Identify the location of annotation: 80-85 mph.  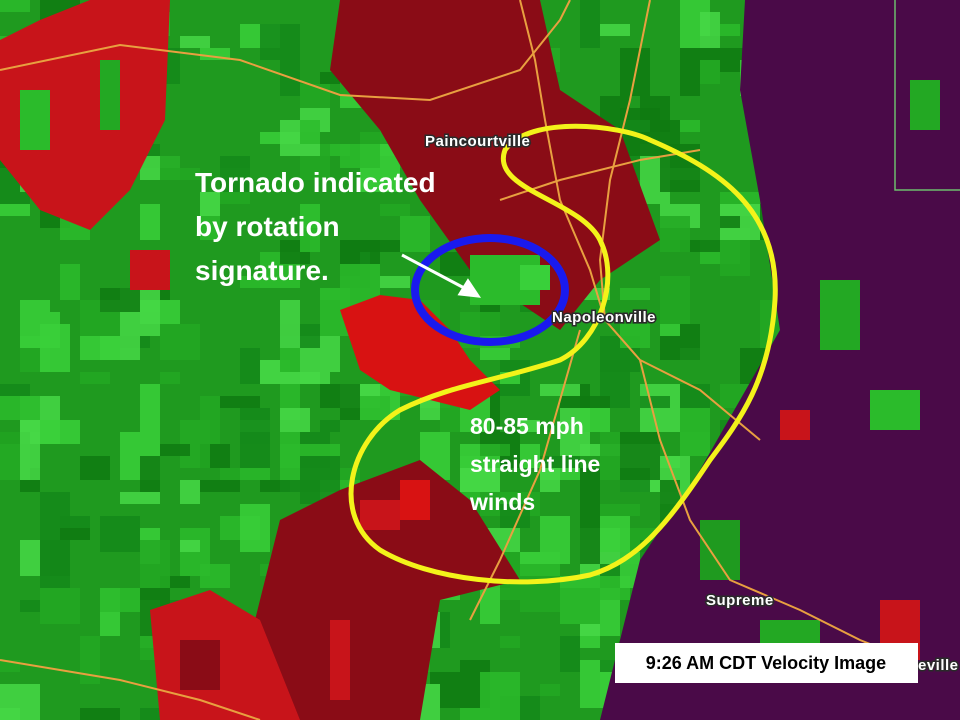
(527, 426).